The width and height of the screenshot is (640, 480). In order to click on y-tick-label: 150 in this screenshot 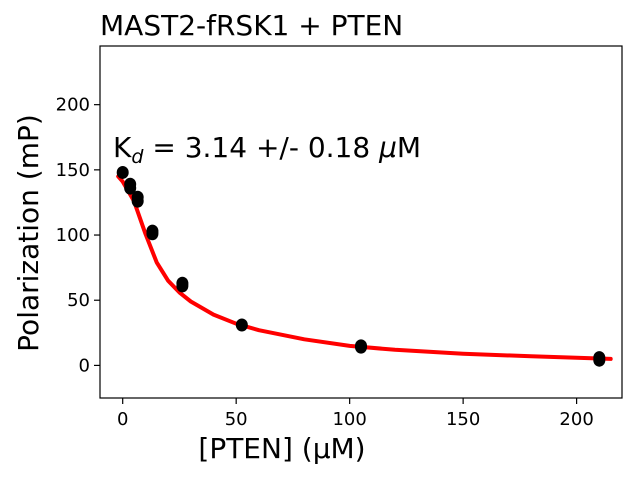, I will do `click(73, 170)`.